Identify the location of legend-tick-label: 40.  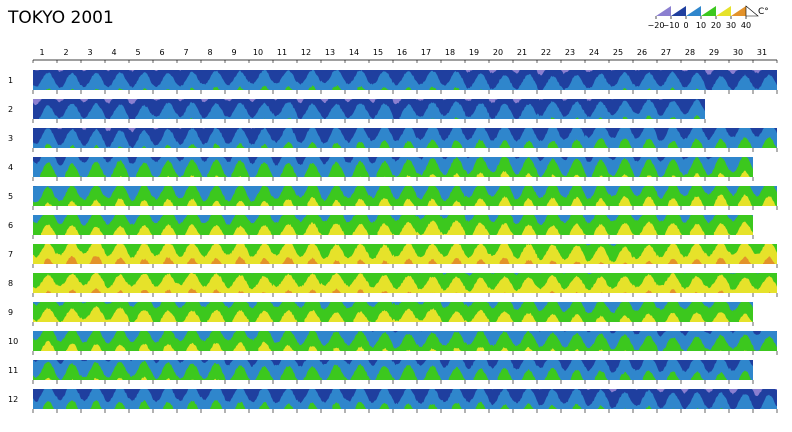
(746, 25).